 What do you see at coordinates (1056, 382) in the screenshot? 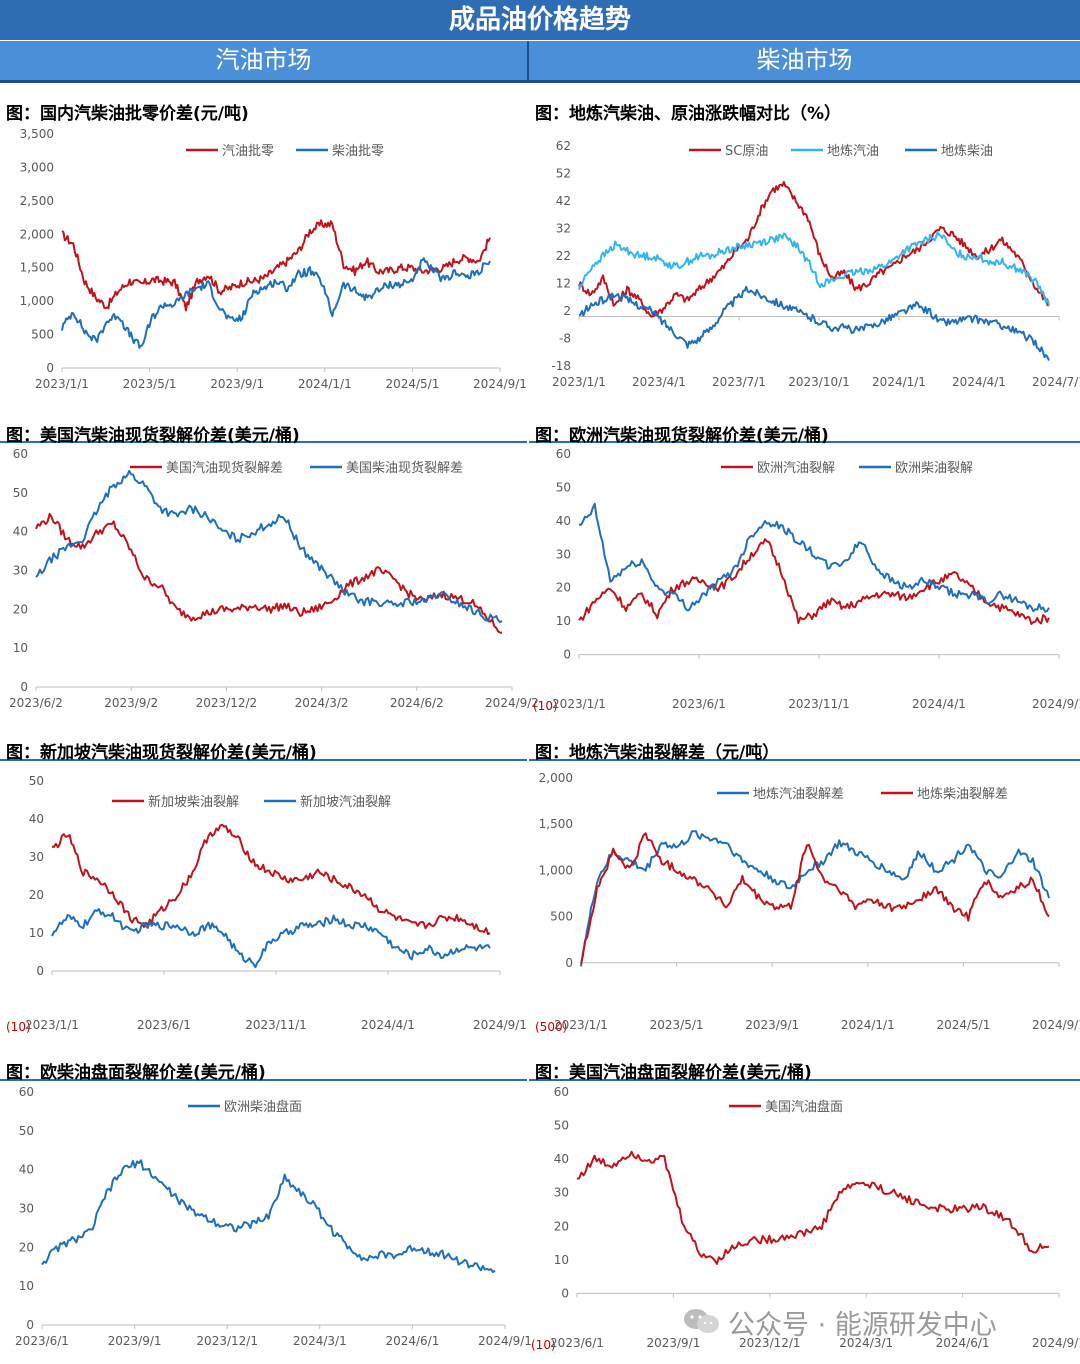
I see `x-tick-label: 2024/7/1` at bounding box center [1056, 382].